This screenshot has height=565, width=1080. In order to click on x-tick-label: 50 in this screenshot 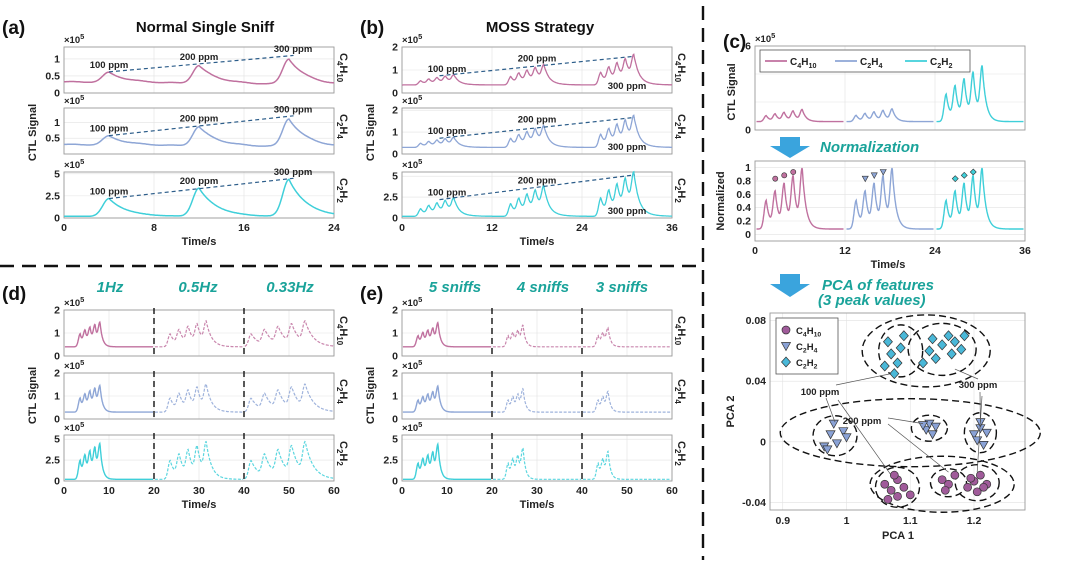, I will do `click(289, 491)`.